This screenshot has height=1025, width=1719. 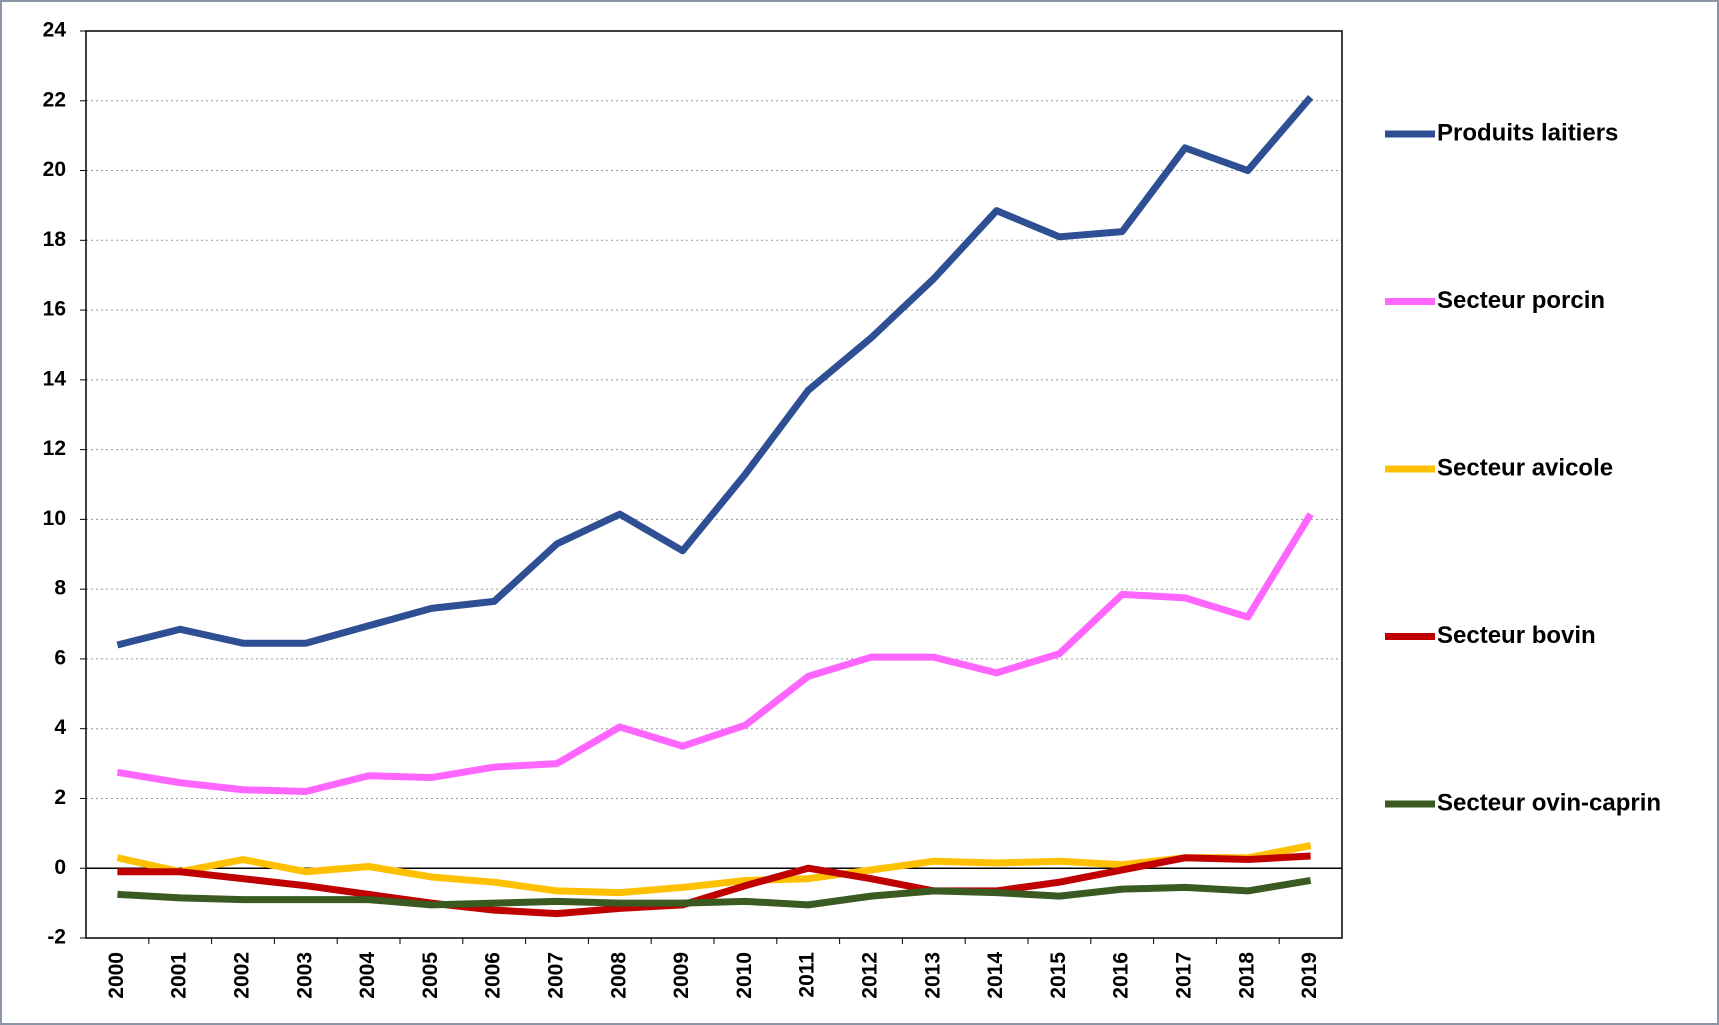 I want to click on x-tick-label: 2019, so click(x=1309, y=975).